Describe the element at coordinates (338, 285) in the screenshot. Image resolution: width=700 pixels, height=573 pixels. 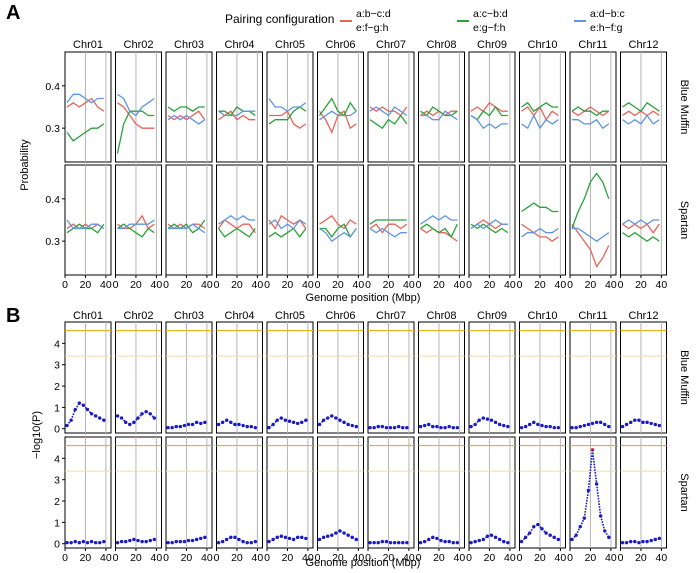
I see `xtick-label-a-5-1: 20` at that location.